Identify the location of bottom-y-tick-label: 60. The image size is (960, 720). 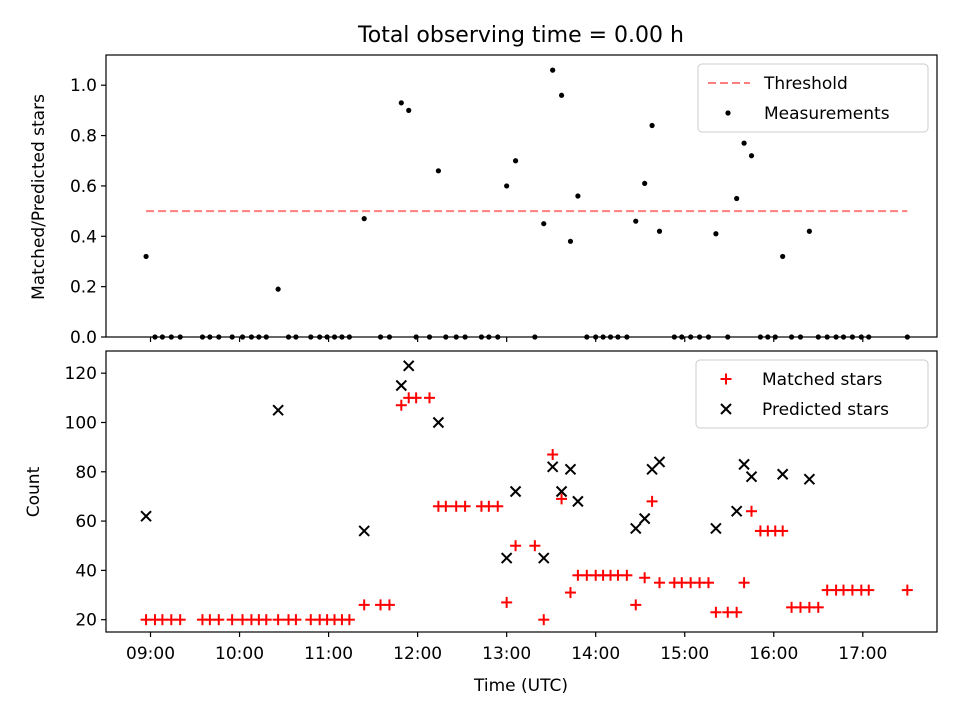
(86, 522).